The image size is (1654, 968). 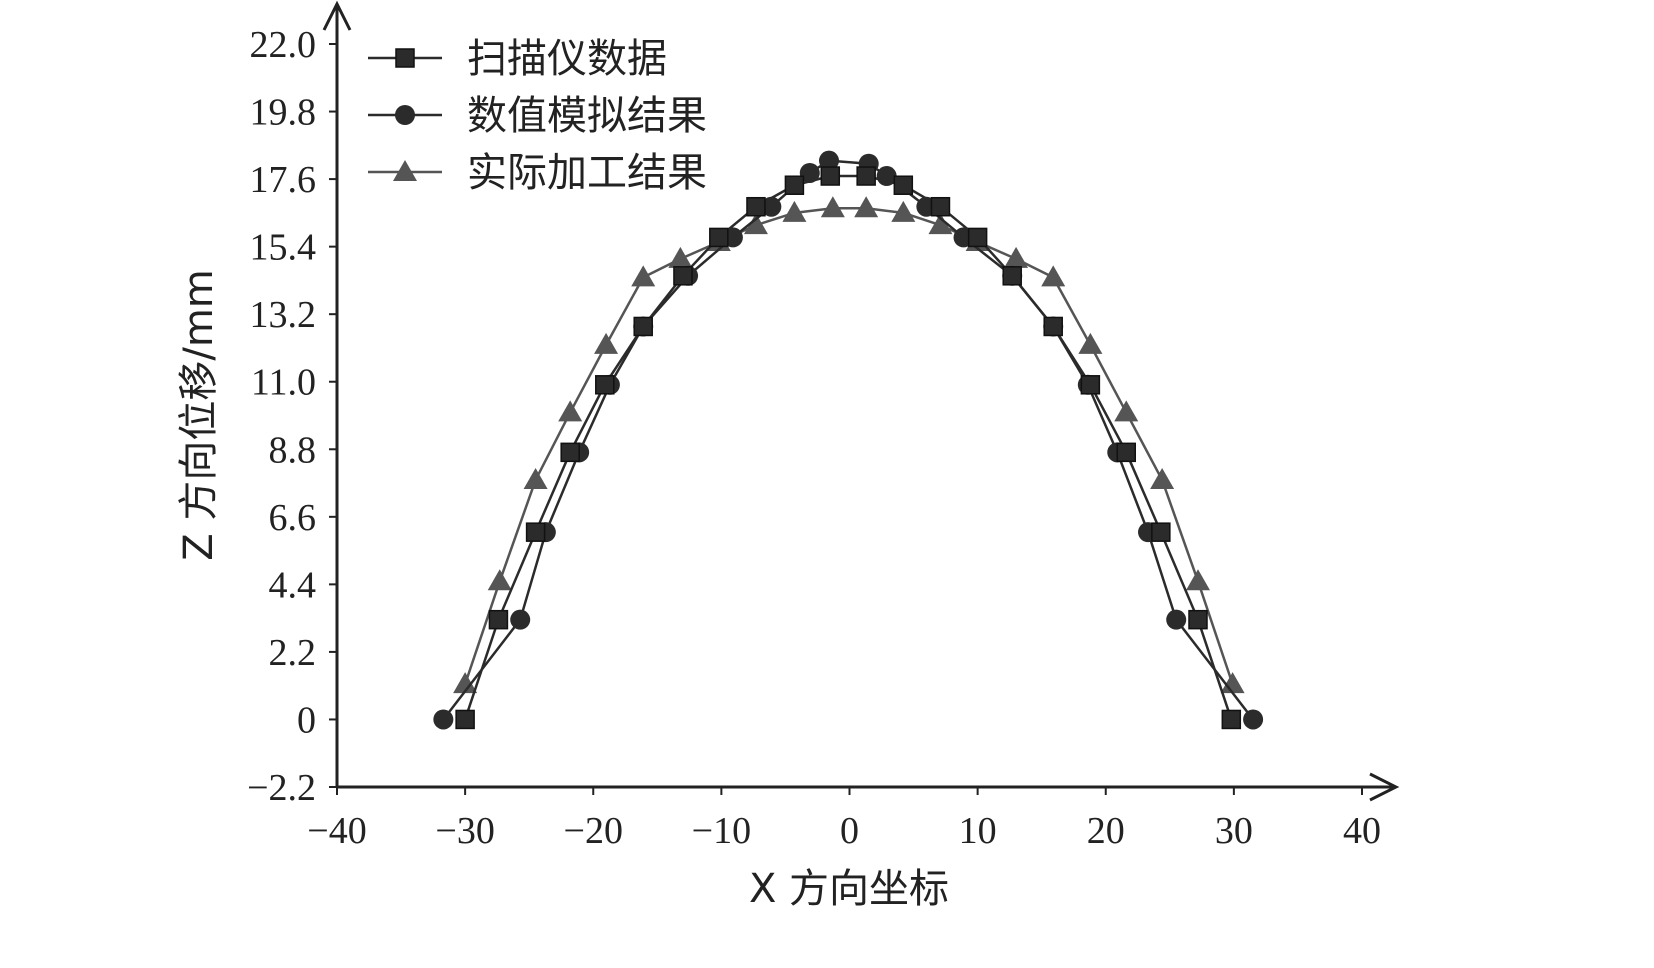 What do you see at coordinates (337, 15) in the screenshot?
I see `y-axis-arrow` at bounding box center [337, 15].